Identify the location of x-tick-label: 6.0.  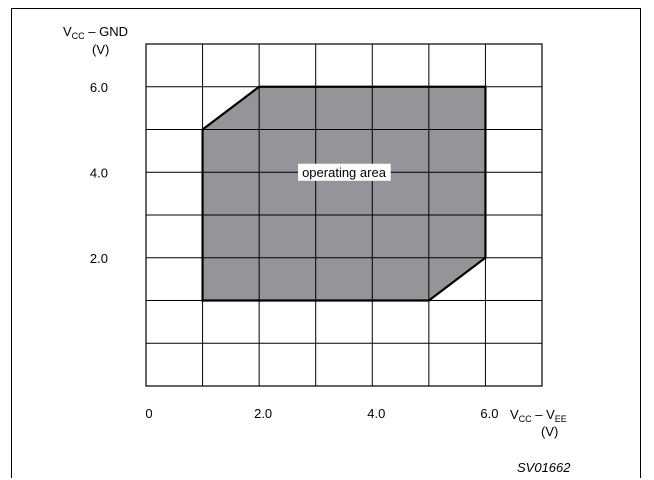
(489, 413).